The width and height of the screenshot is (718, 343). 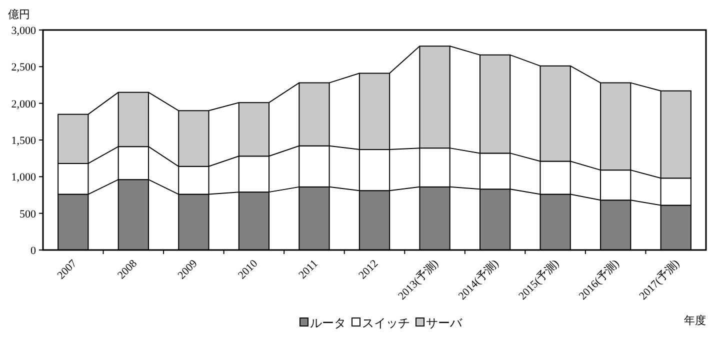 I want to click on y-tick-label: 2,000, so click(x=23, y=104).